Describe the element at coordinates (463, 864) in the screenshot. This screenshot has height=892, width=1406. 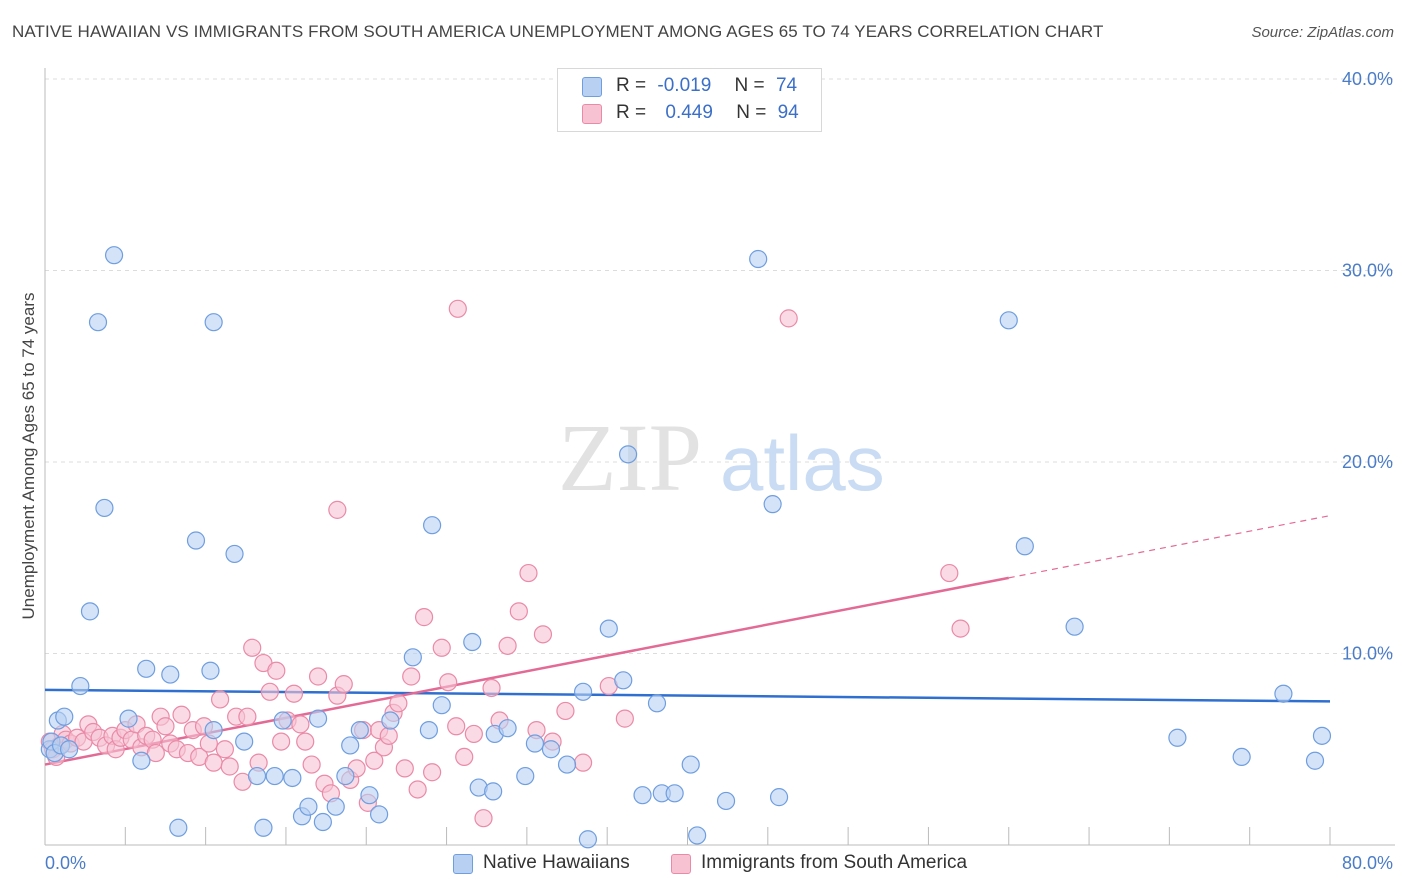
I see `series-swatch-blue` at that location.